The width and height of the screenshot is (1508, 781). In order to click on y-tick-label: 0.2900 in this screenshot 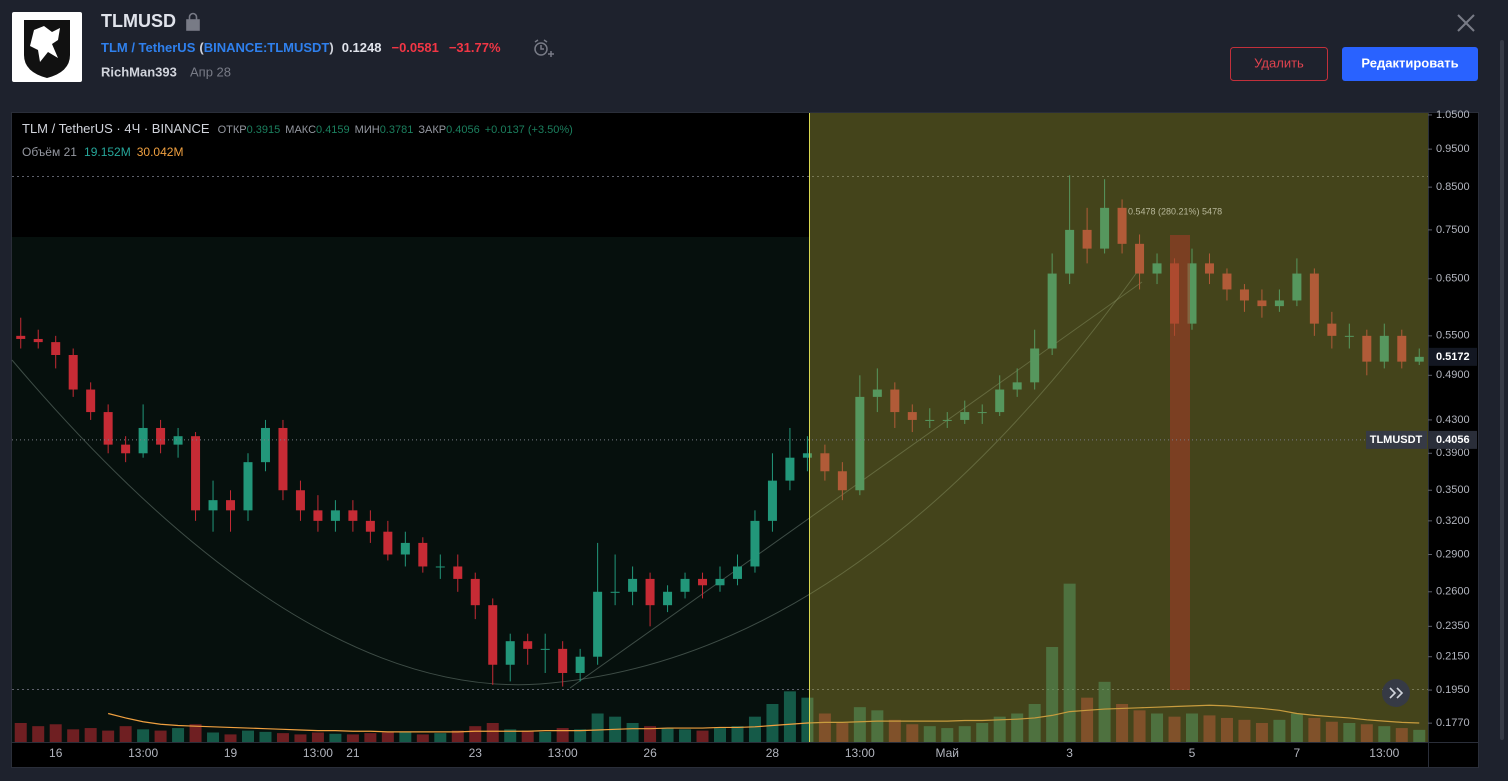, I will do `click(1453, 554)`.